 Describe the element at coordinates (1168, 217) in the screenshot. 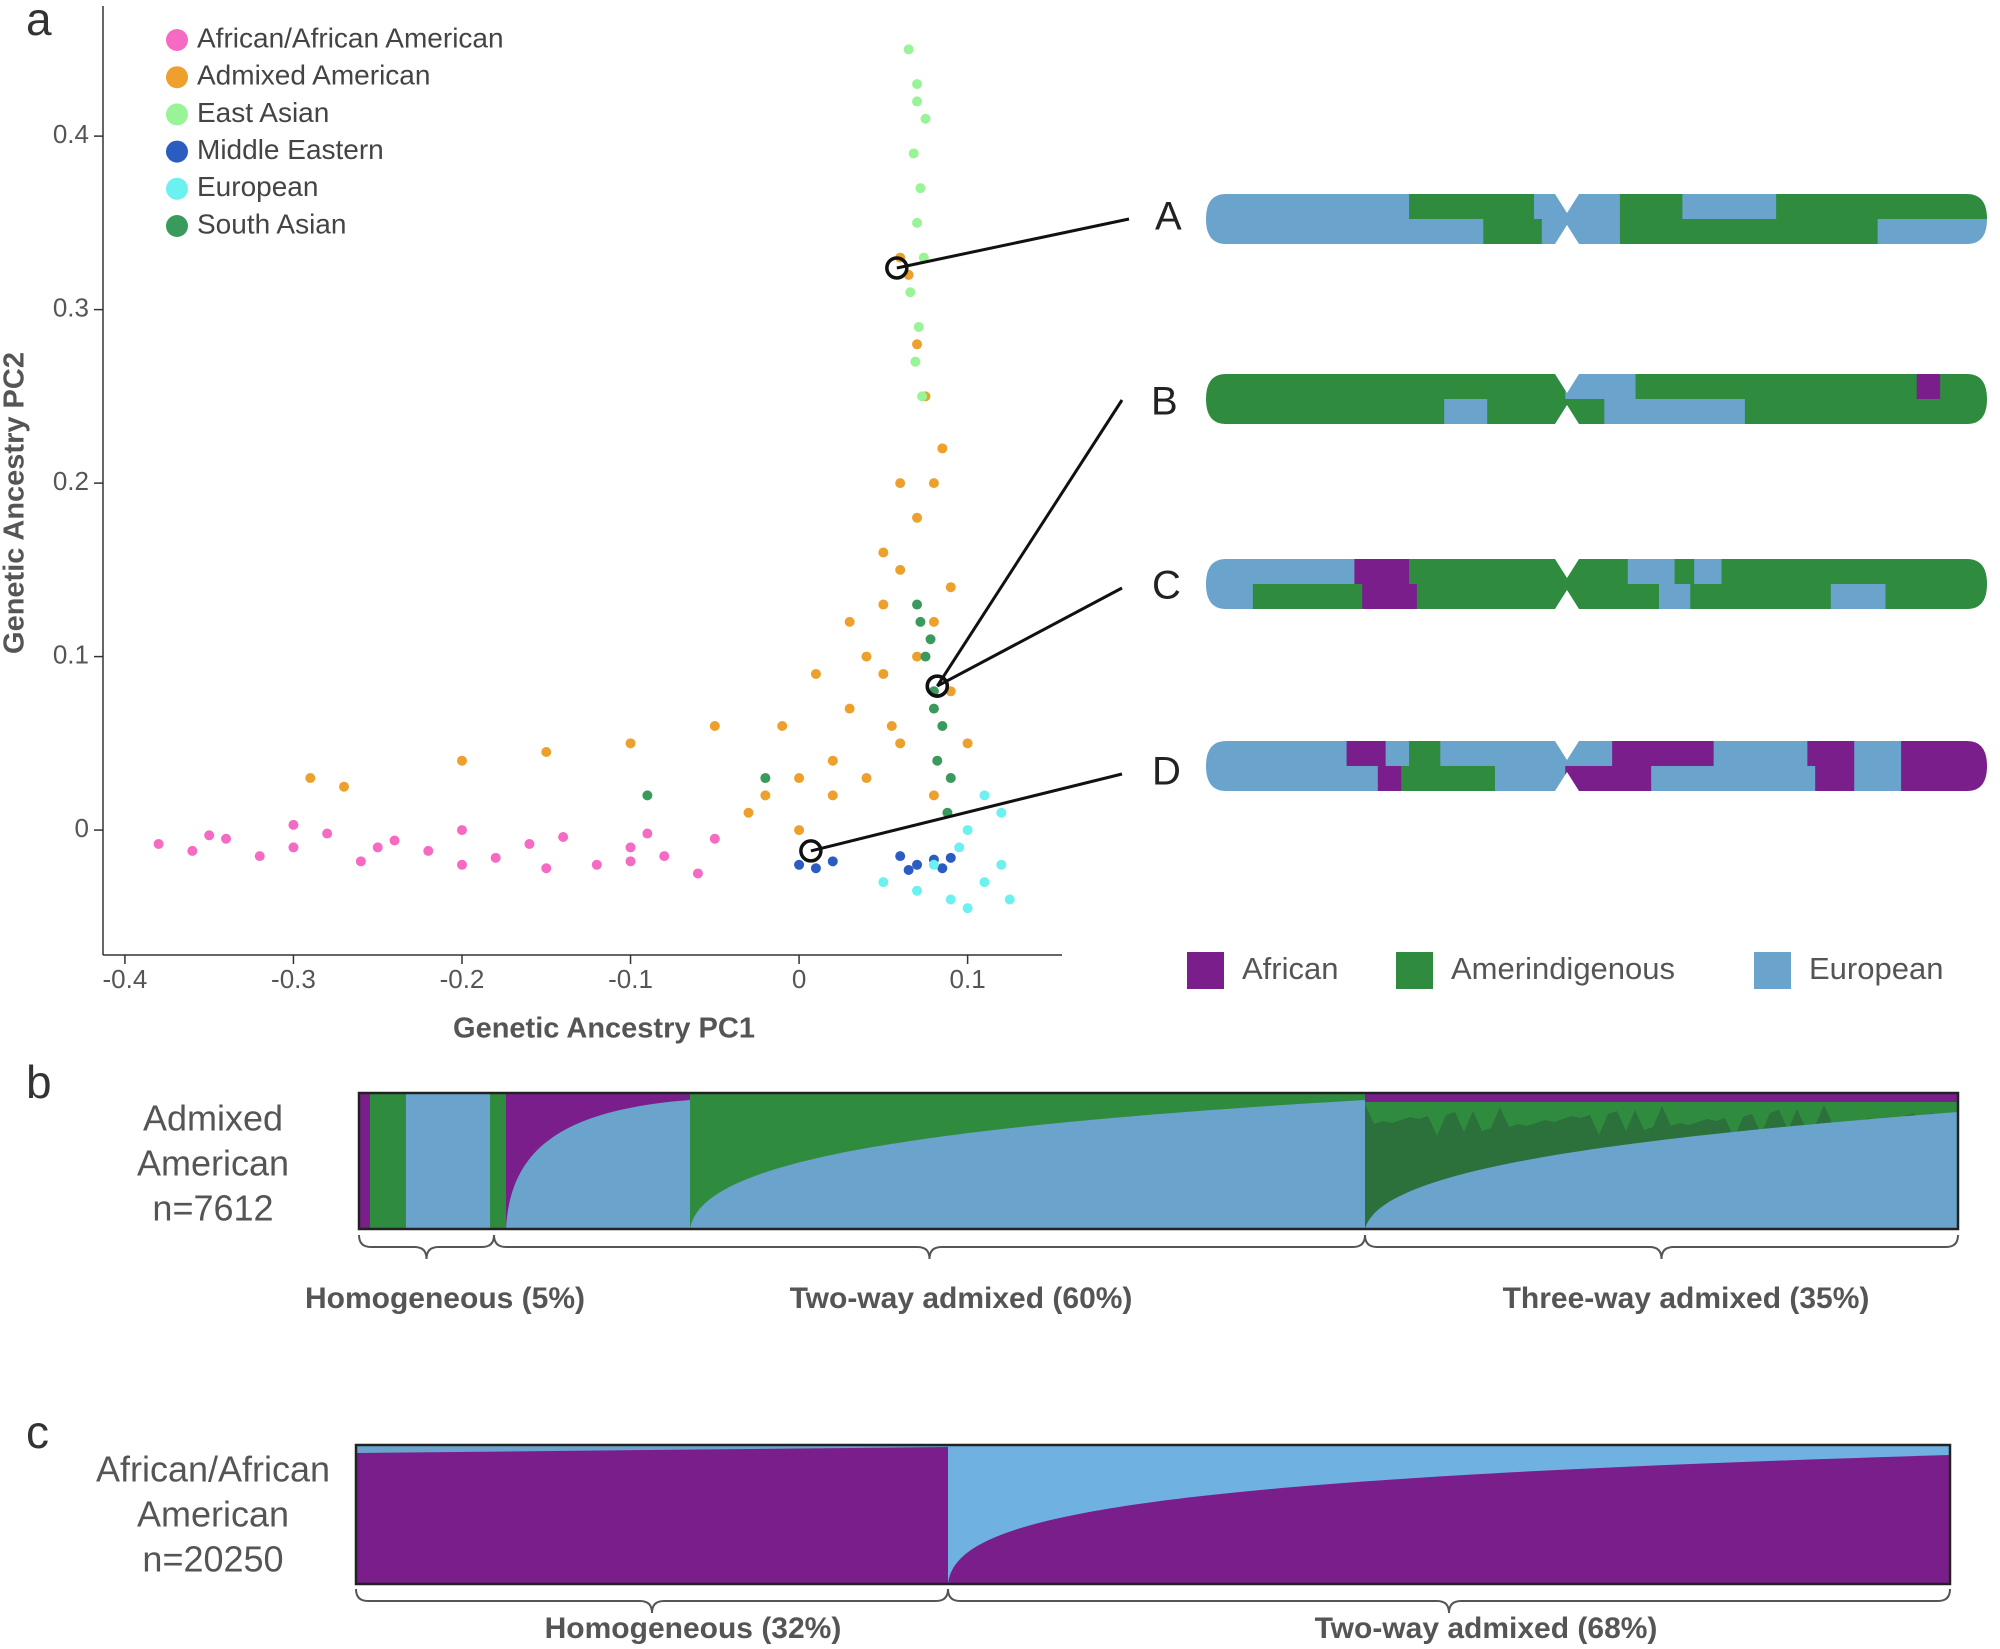

I see `annotation-label: A` at that location.